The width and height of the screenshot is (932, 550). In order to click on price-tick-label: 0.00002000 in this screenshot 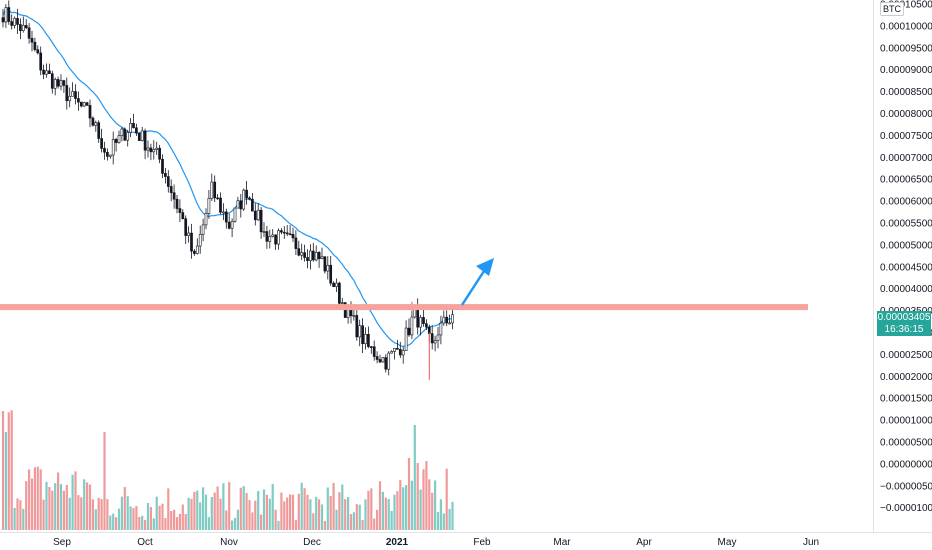, I will do `click(906, 377)`.